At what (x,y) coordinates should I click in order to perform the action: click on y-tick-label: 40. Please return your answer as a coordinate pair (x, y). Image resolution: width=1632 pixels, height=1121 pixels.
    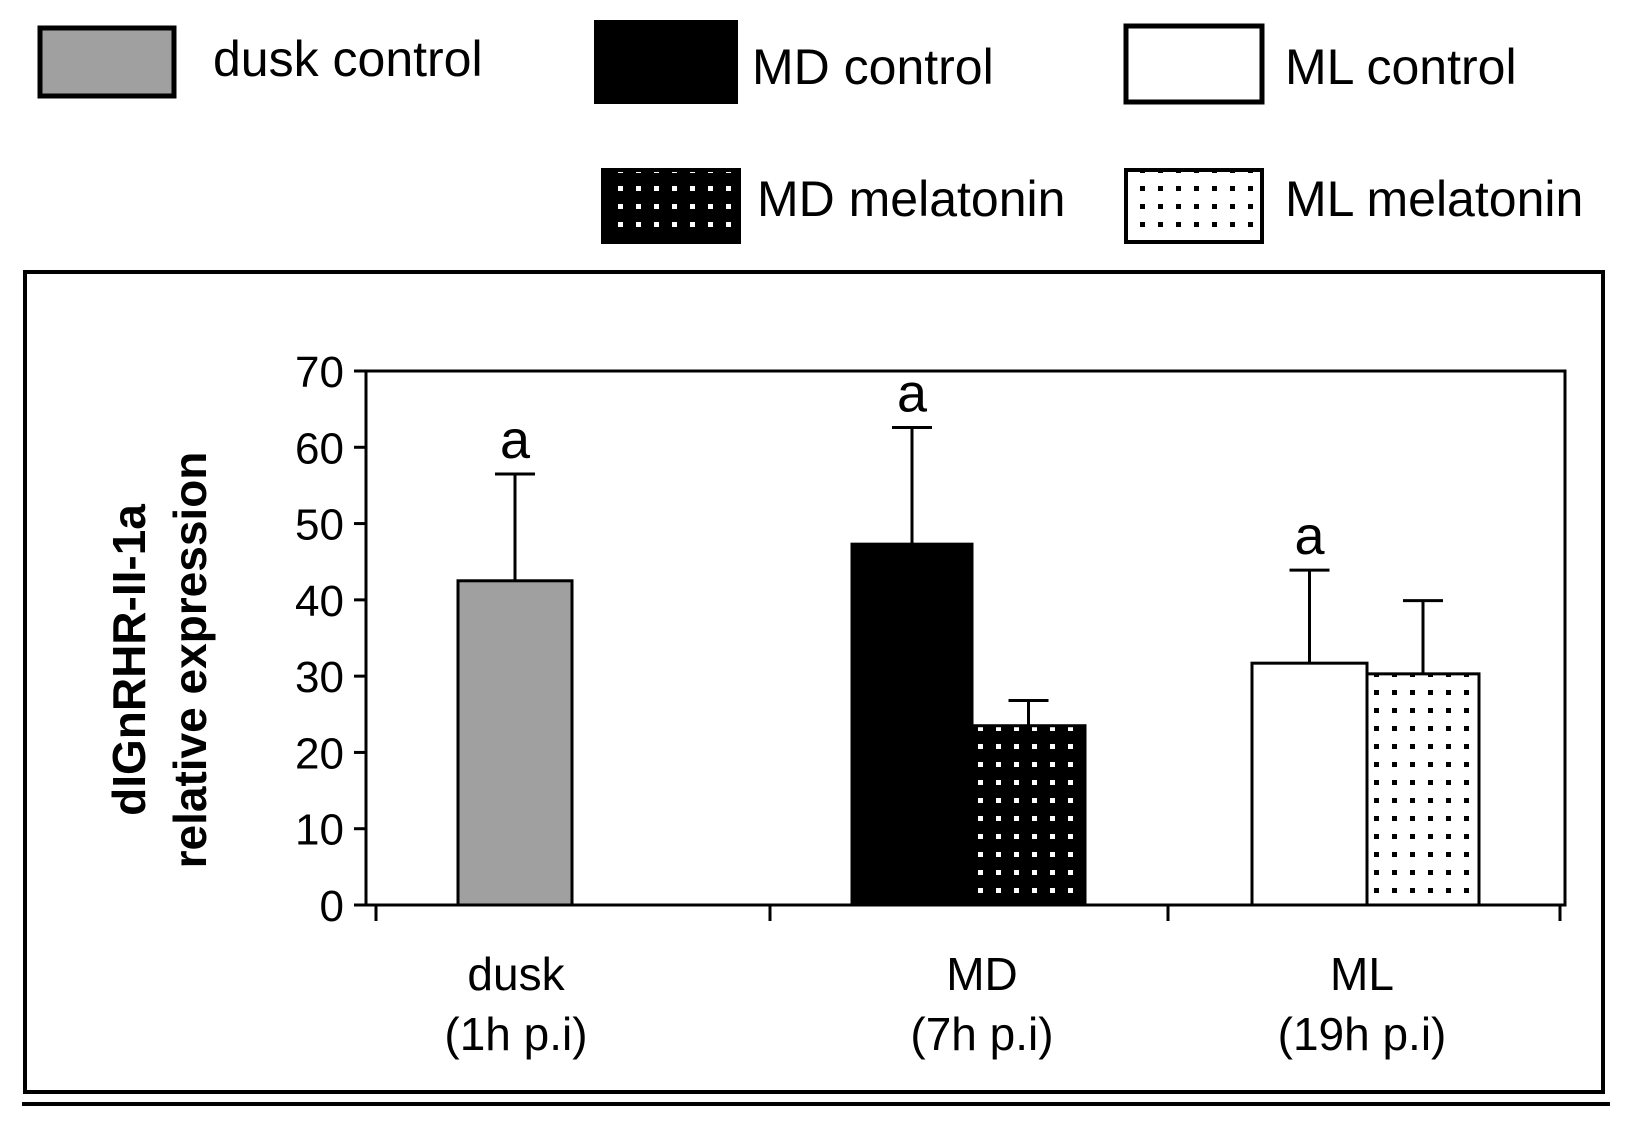
    Looking at the image, I should click on (319, 601).